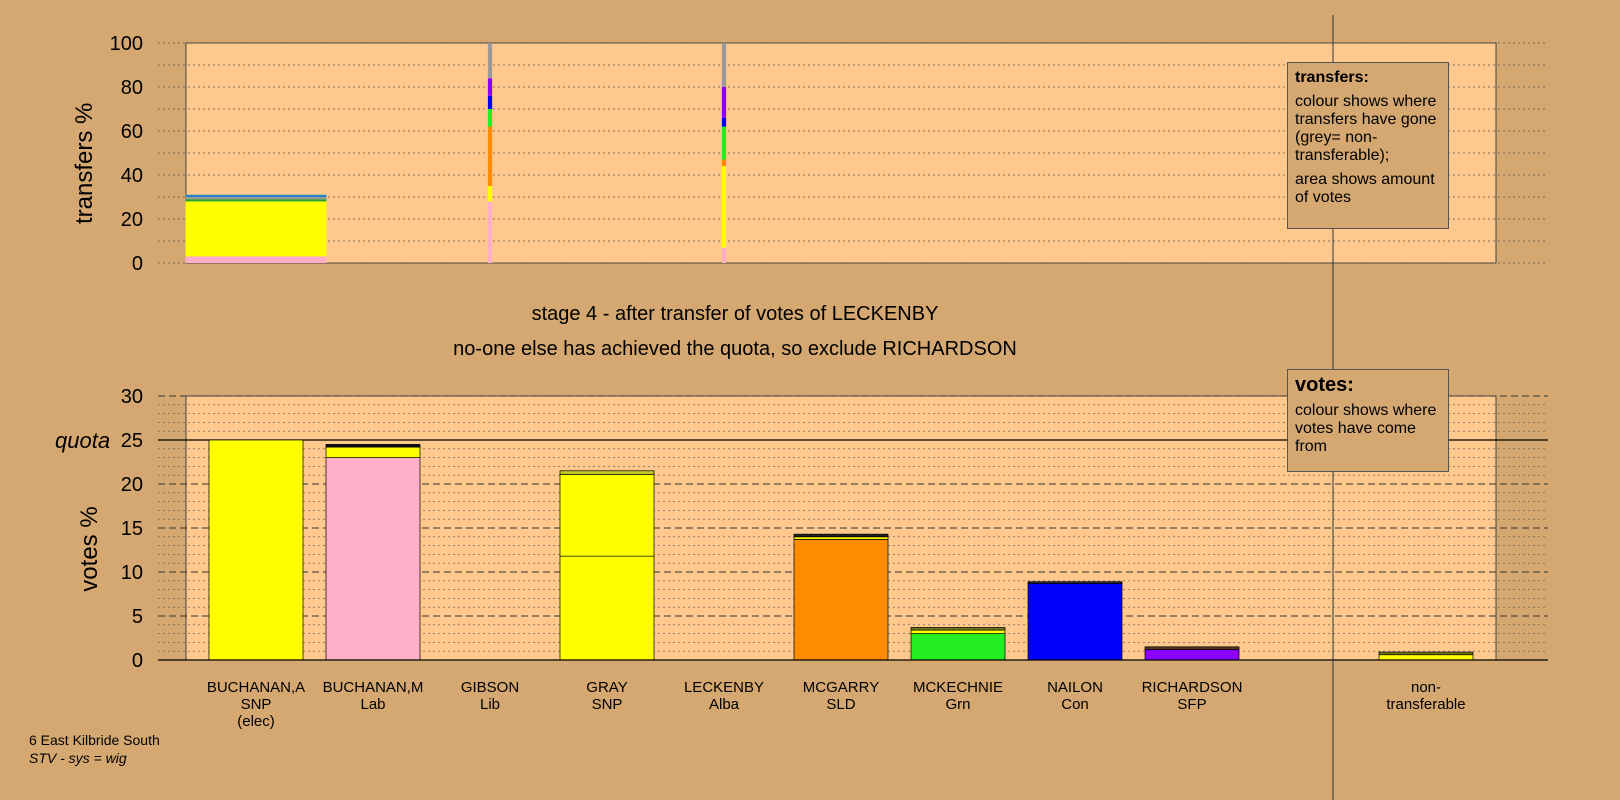  I want to click on transfers-y-tick-label: 20, so click(132, 220).